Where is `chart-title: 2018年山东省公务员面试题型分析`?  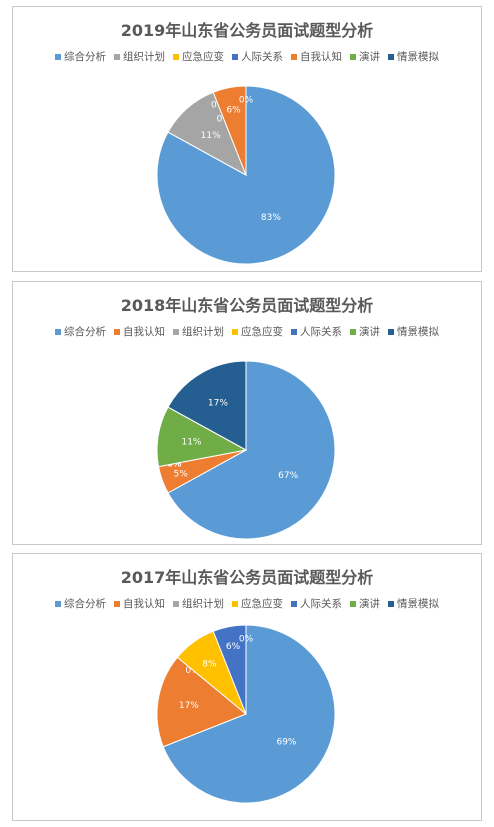 chart-title: 2018年山东省公务员面试题型分析 is located at coordinates (247, 305).